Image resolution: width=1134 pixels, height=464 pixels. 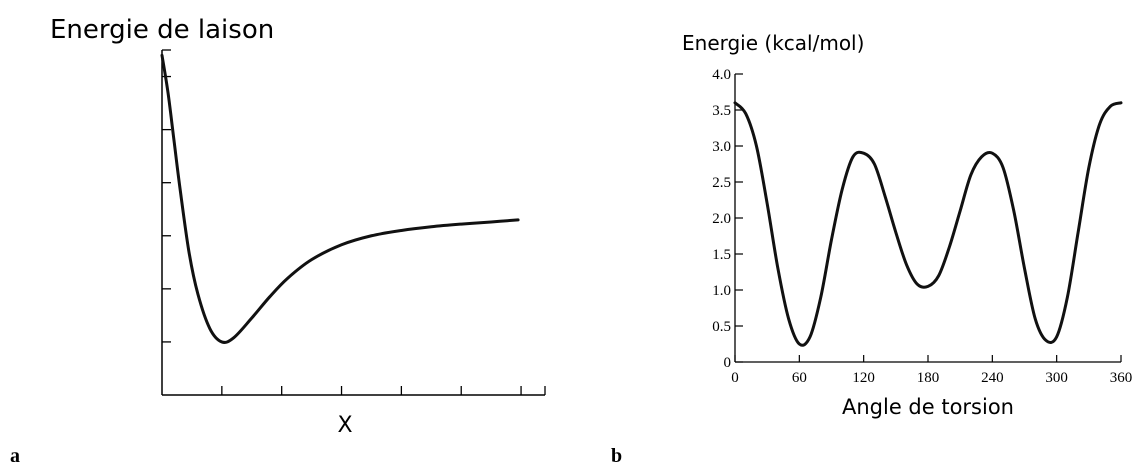 What do you see at coordinates (616, 454) in the screenshot?
I see `panel-label-b: b` at bounding box center [616, 454].